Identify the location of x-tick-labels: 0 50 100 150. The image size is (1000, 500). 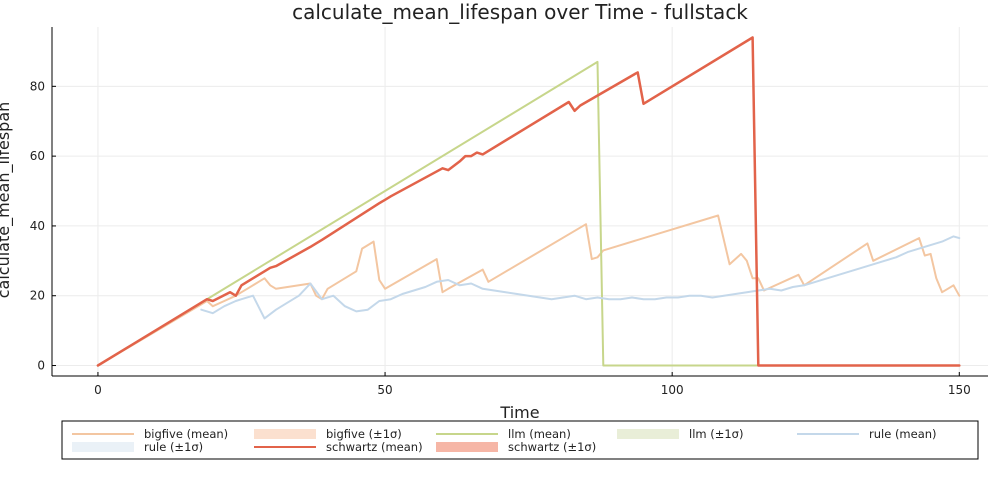
(532, 384).